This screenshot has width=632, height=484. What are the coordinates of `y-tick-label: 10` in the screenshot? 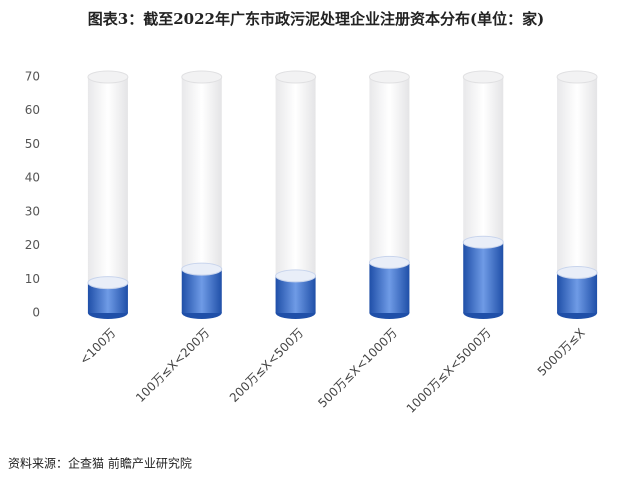 It's located at (32, 279).